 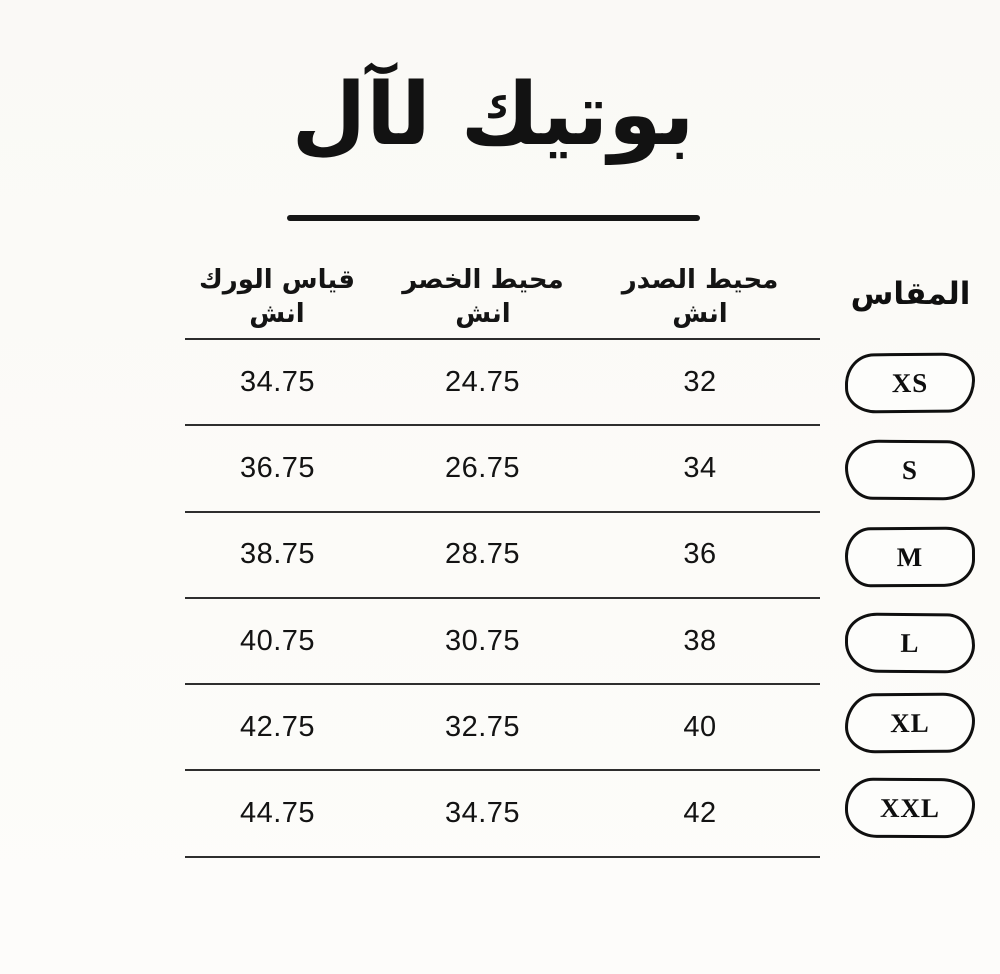 What do you see at coordinates (910, 294) in the screenshot?
I see `column-header-size: المقاس` at bounding box center [910, 294].